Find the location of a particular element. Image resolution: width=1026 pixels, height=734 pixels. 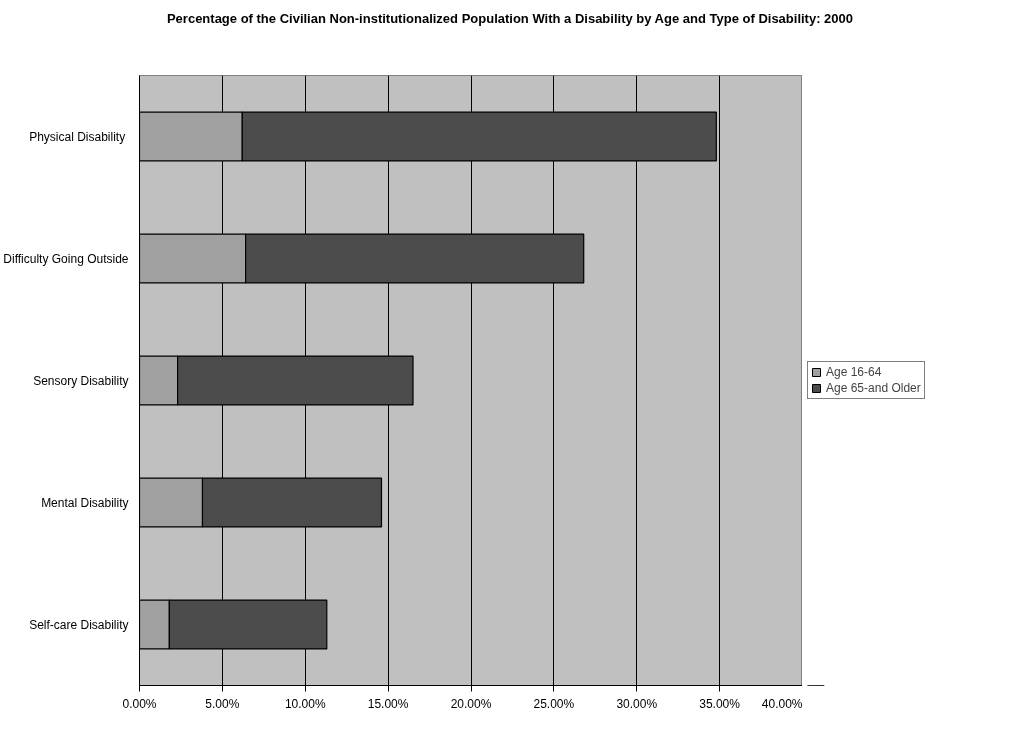

x-tick-label: 20.00% is located at coordinates (471, 703).